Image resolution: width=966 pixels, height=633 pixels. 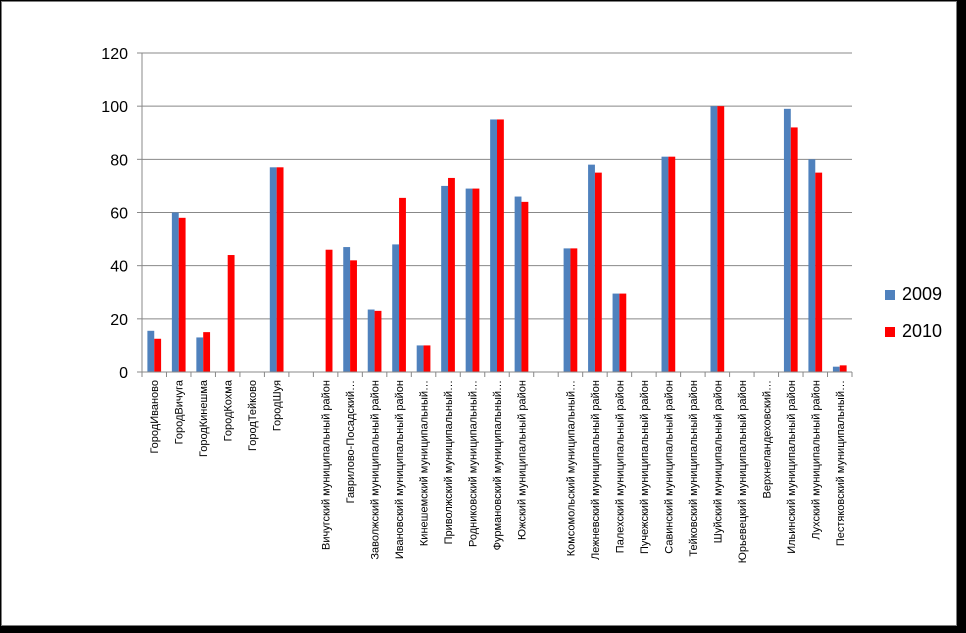 What do you see at coordinates (119, 214) in the screenshot?
I see `y-tick-label: 60` at bounding box center [119, 214].